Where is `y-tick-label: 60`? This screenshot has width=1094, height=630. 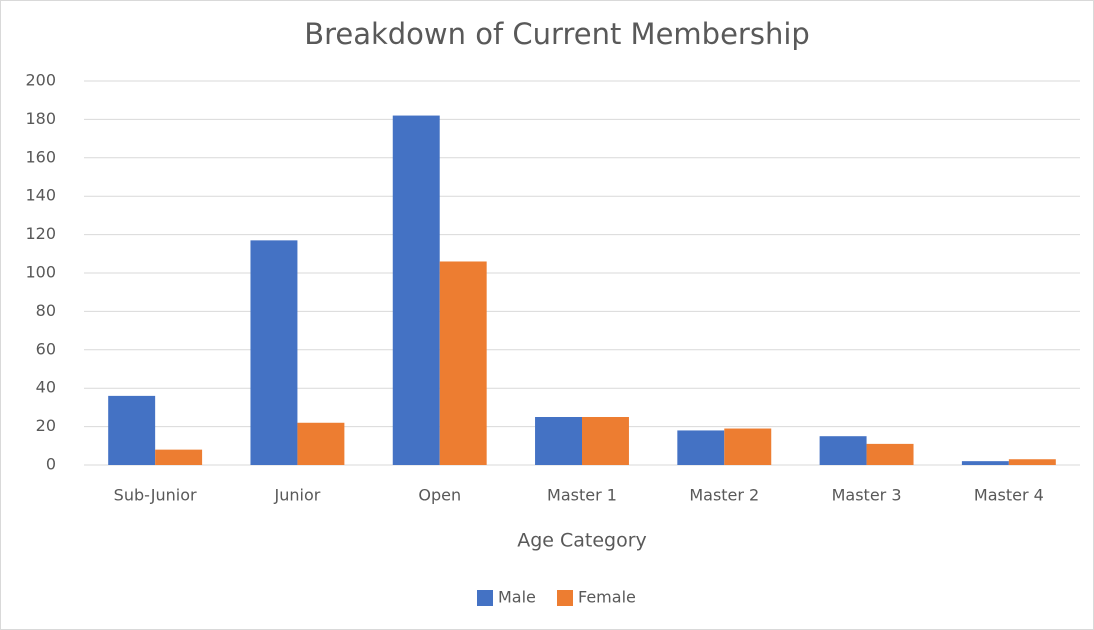
y-tick-label: 60 is located at coordinates (46, 348).